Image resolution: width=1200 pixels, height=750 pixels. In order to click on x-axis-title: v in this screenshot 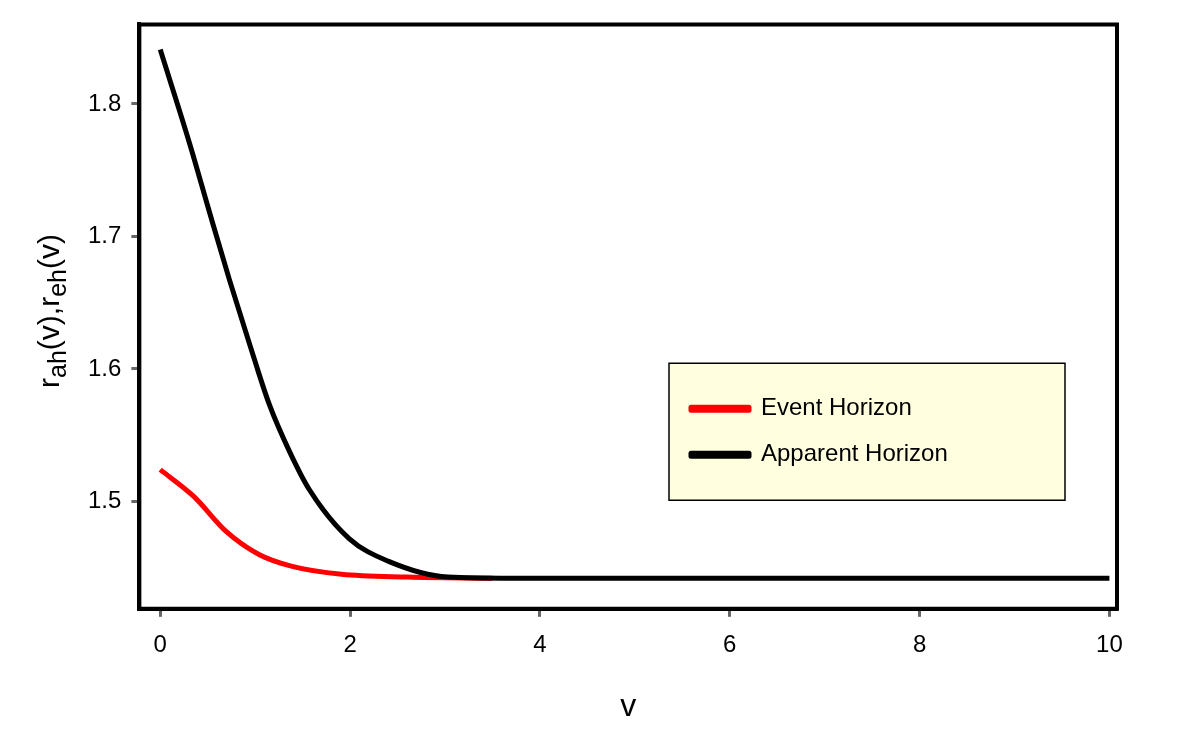, I will do `click(628, 704)`.